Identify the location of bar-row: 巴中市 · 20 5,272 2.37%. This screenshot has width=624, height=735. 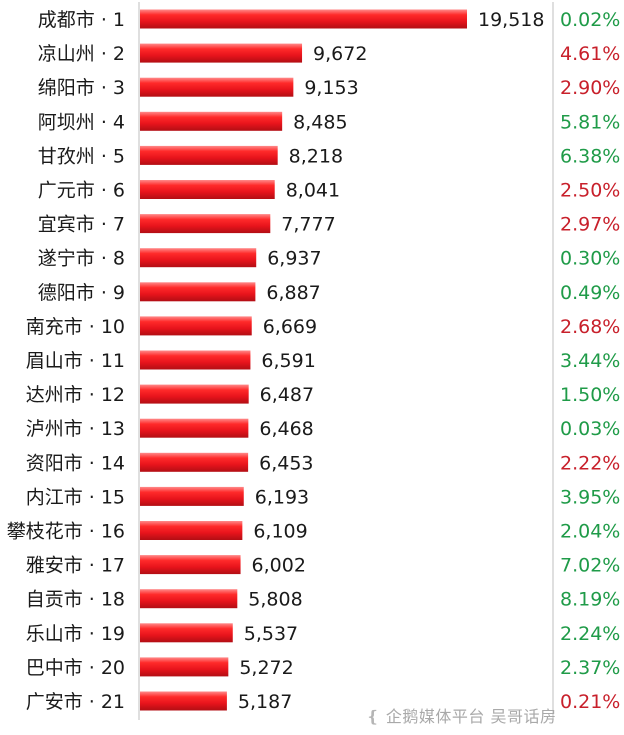
(323, 668).